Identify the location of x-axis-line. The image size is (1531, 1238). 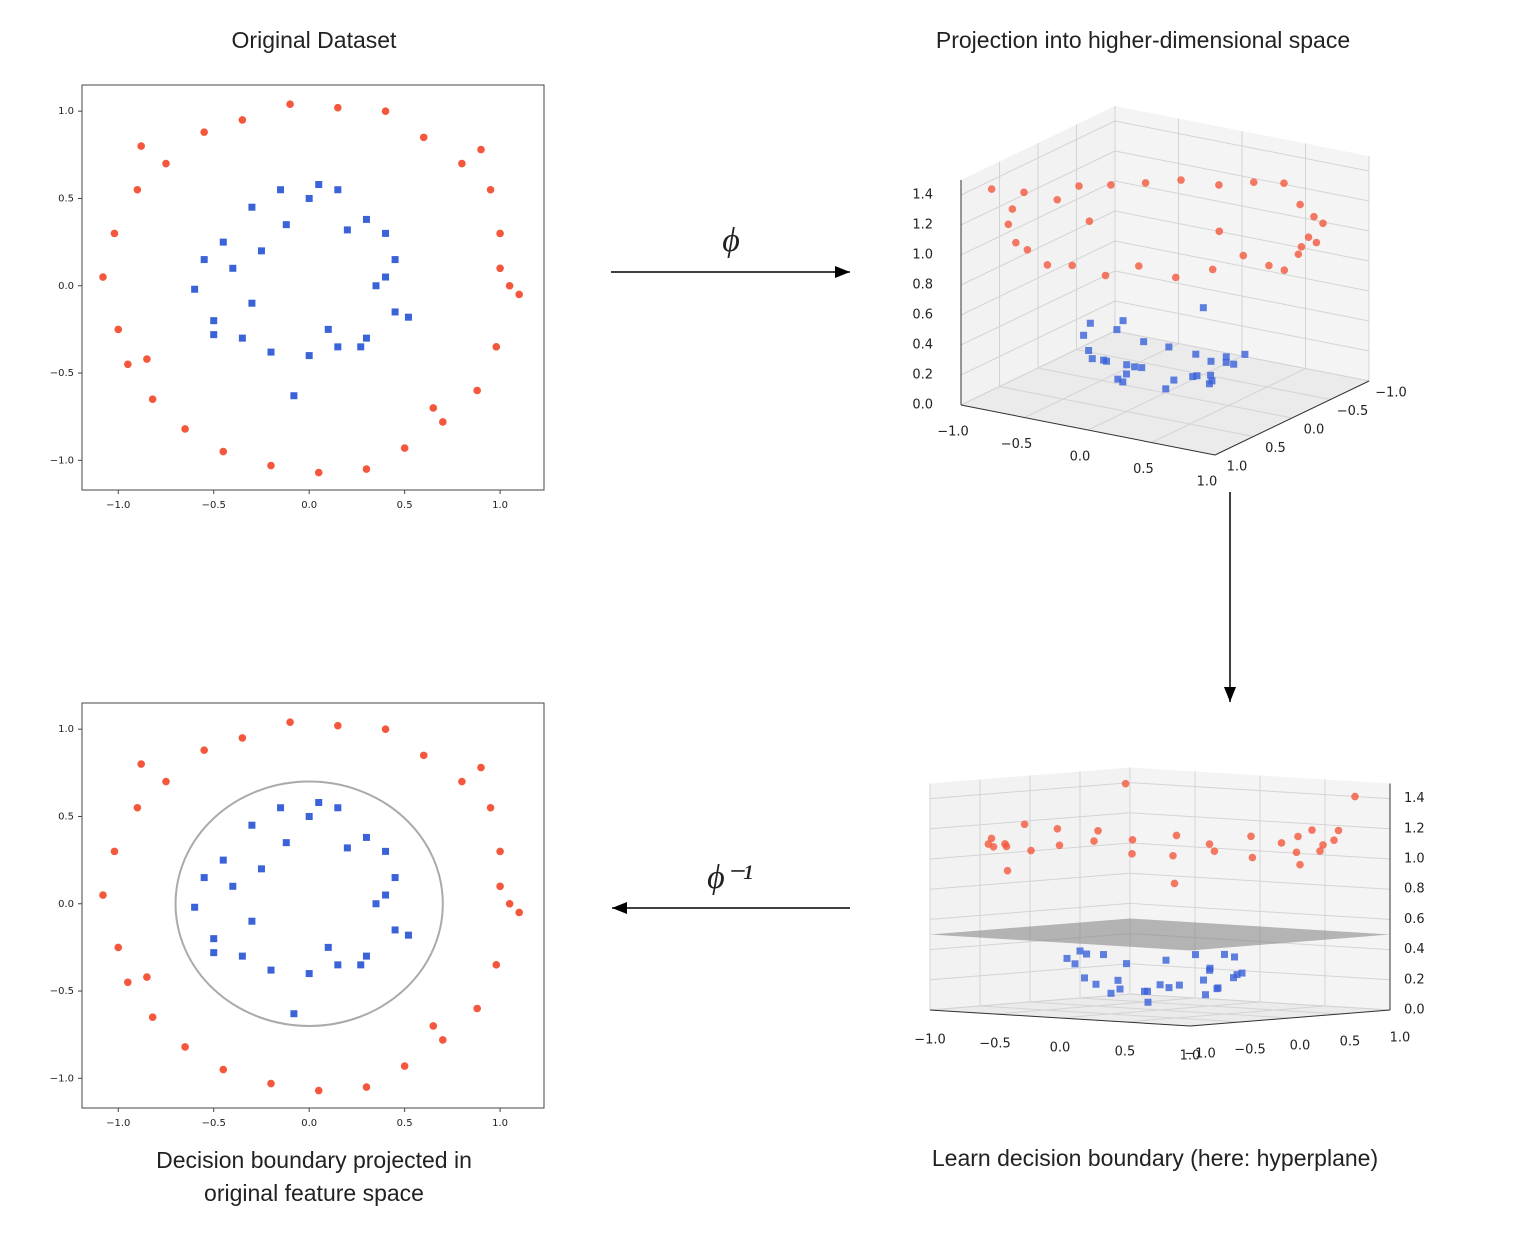
(1060, 1018).